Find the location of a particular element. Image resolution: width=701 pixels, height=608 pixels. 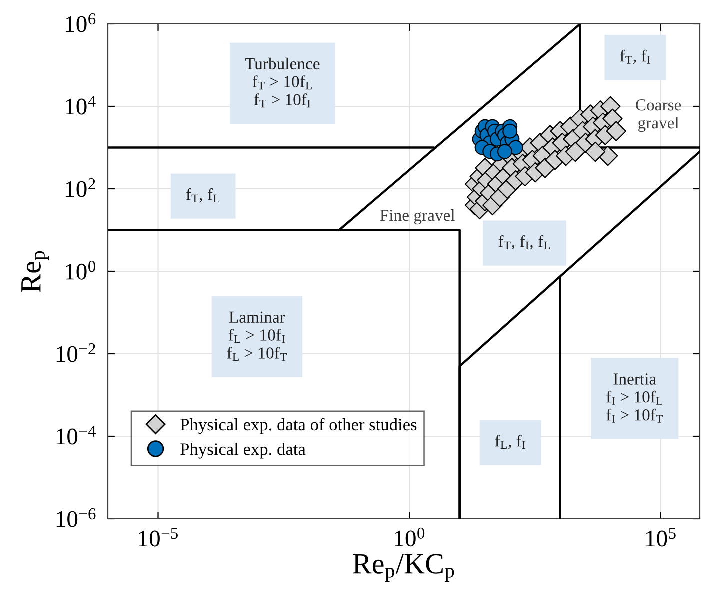

y-tick-label: 10$^{0}$ is located at coordinates (81, 270).